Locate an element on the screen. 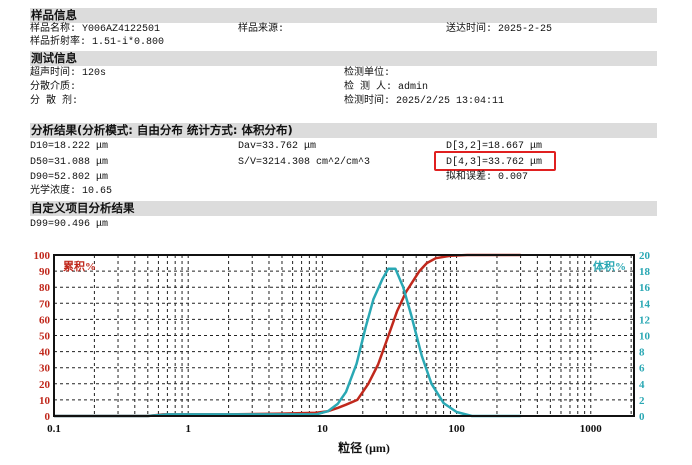 The width and height of the screenshot is (692, 465). x-tick-label: 1 is located at coordinates (188, 429).